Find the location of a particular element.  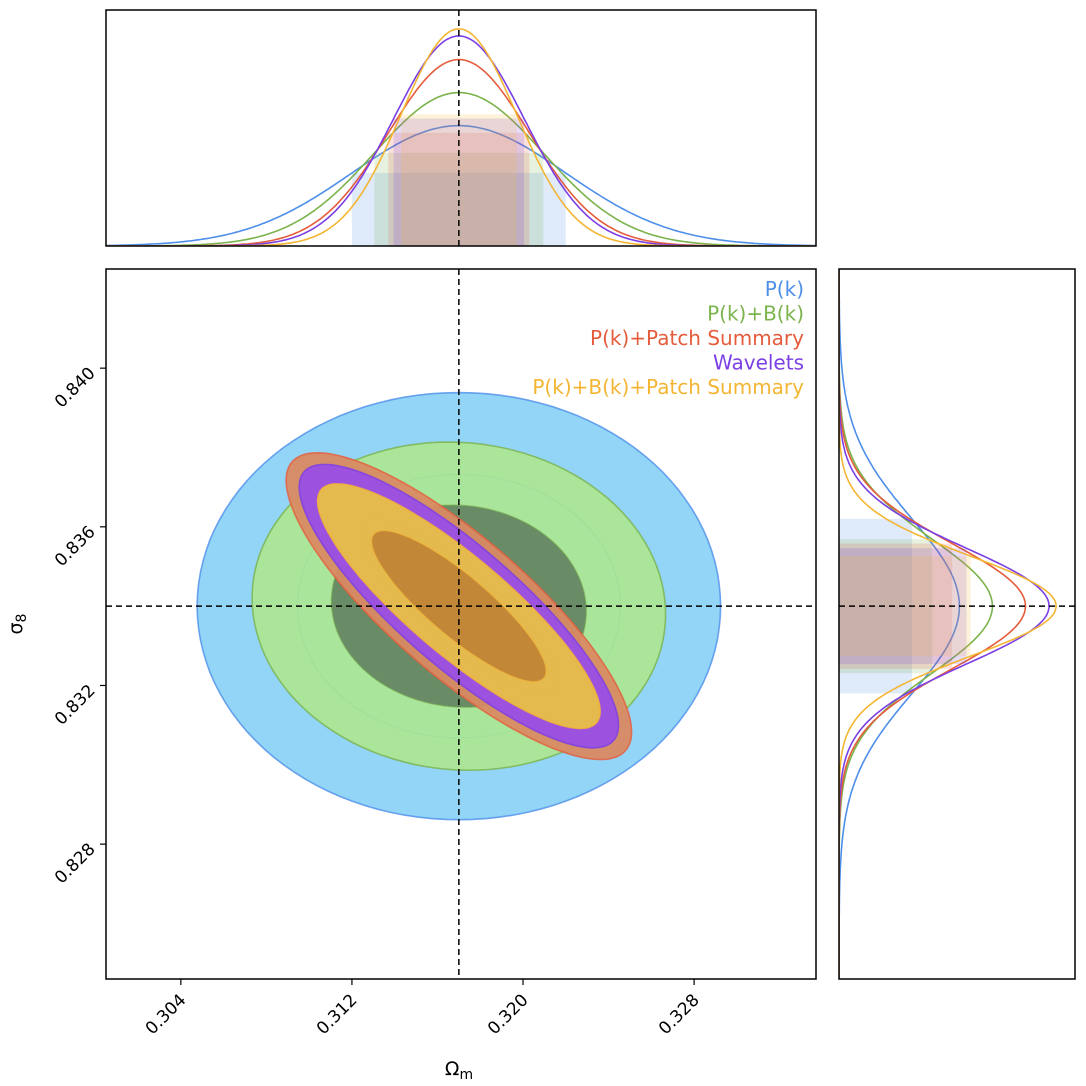

legend-entry-1: P(k)+B(k) is located at coordinates (755, 314).